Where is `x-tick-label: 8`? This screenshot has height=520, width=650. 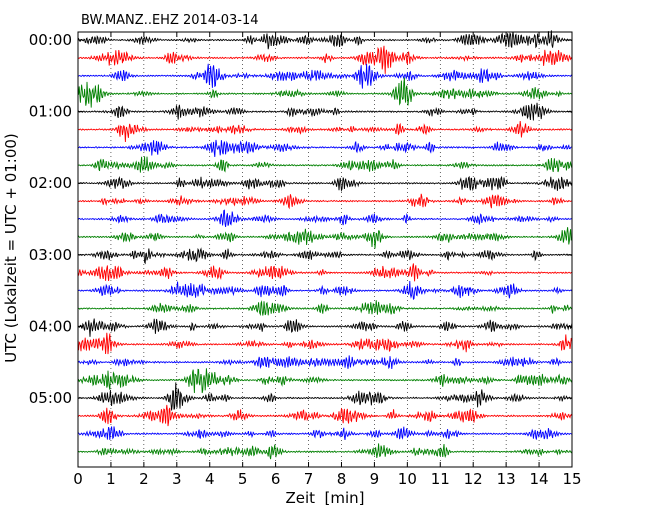
x-tick-label: 8 is located at coordinates (342, 479).